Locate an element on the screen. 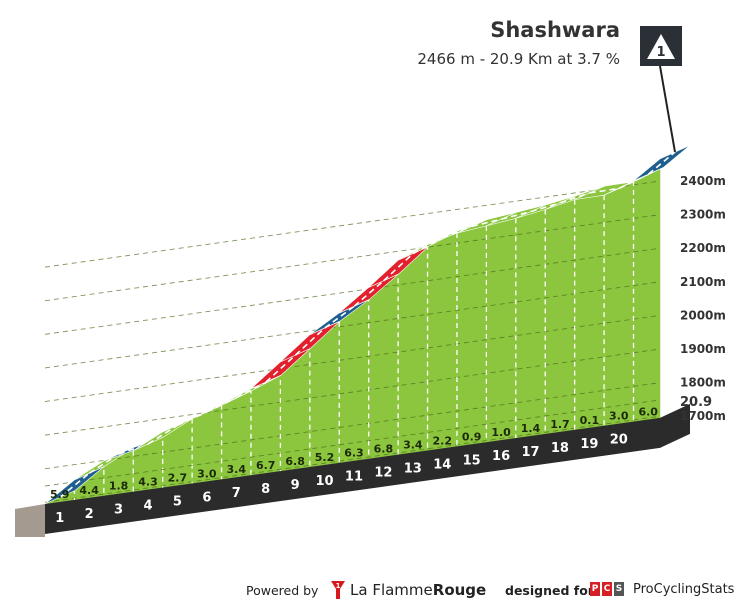 The width and height of the screenshot is (735, 607). gradient-label: 1.0 is located at coordinates (501, 432).